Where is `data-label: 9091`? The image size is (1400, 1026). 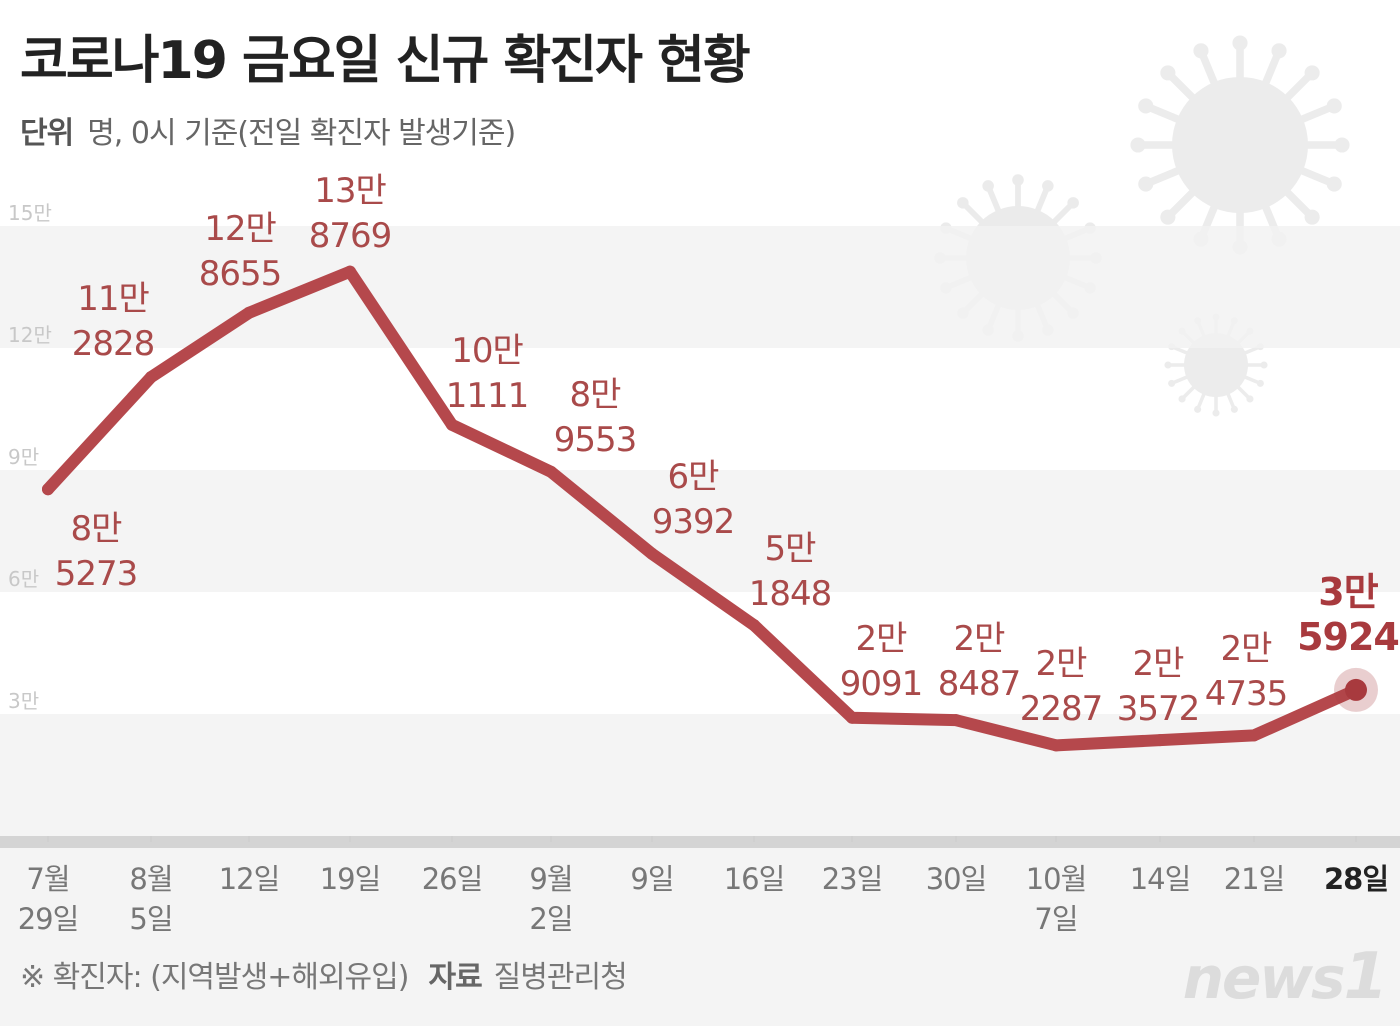
data-label: 9091 is located at coordinates (881, 684).